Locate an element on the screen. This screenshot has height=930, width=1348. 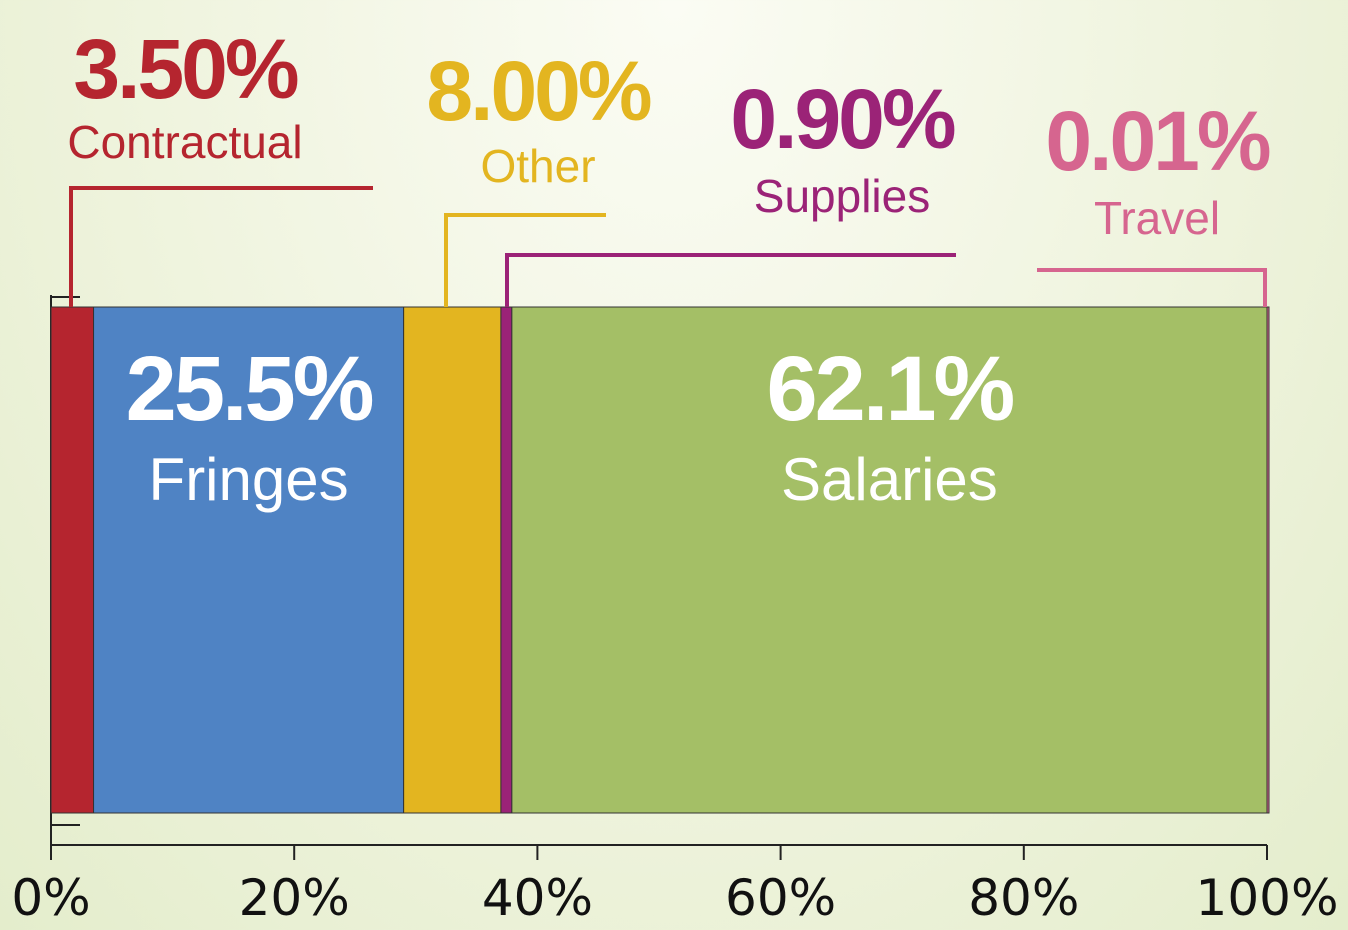
value-label: 8.00% is located at coordinates (538, 91).